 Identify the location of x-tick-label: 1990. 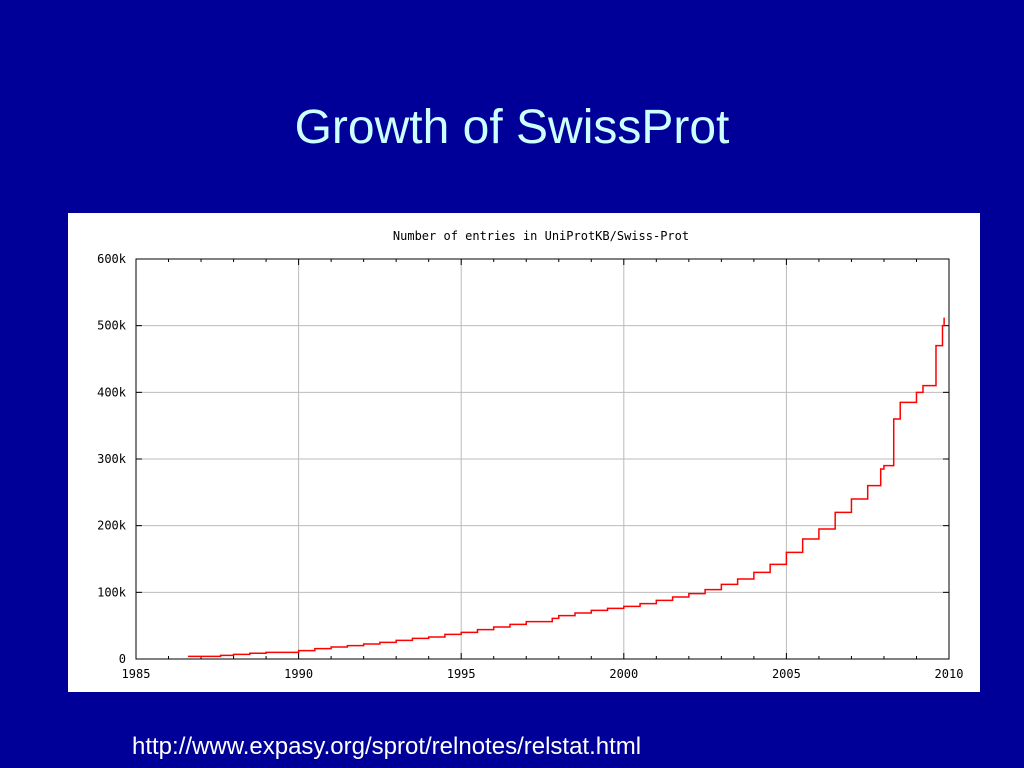
(298, 674).